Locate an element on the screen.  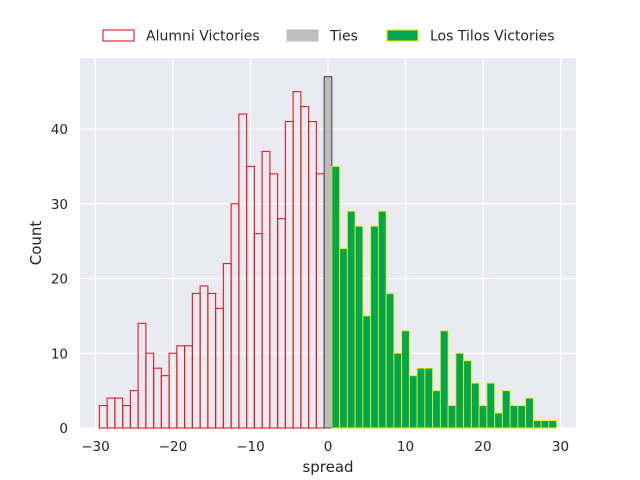
y-tick-label: 20 is located at coordinates (59, 280).